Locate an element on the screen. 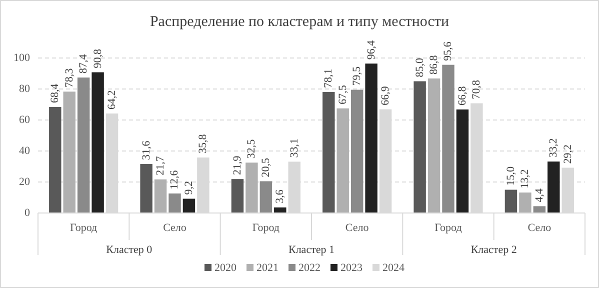 The image size is (599, 288). data-label: 21,9 is located at coordinates (237, 165).